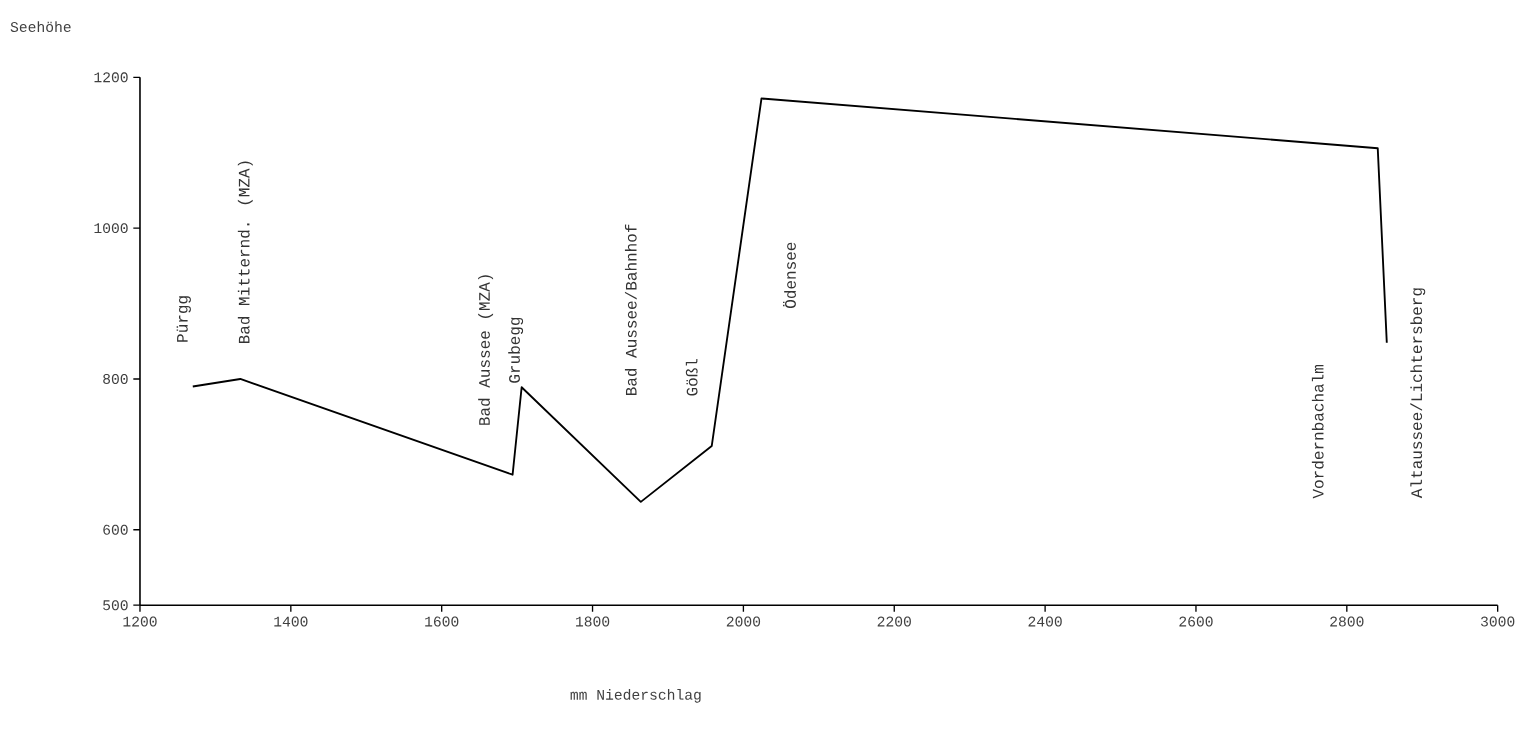 This screenshot has height=729, width=1533. I want to click on y-tick-label: 1200, so click(111, 77).